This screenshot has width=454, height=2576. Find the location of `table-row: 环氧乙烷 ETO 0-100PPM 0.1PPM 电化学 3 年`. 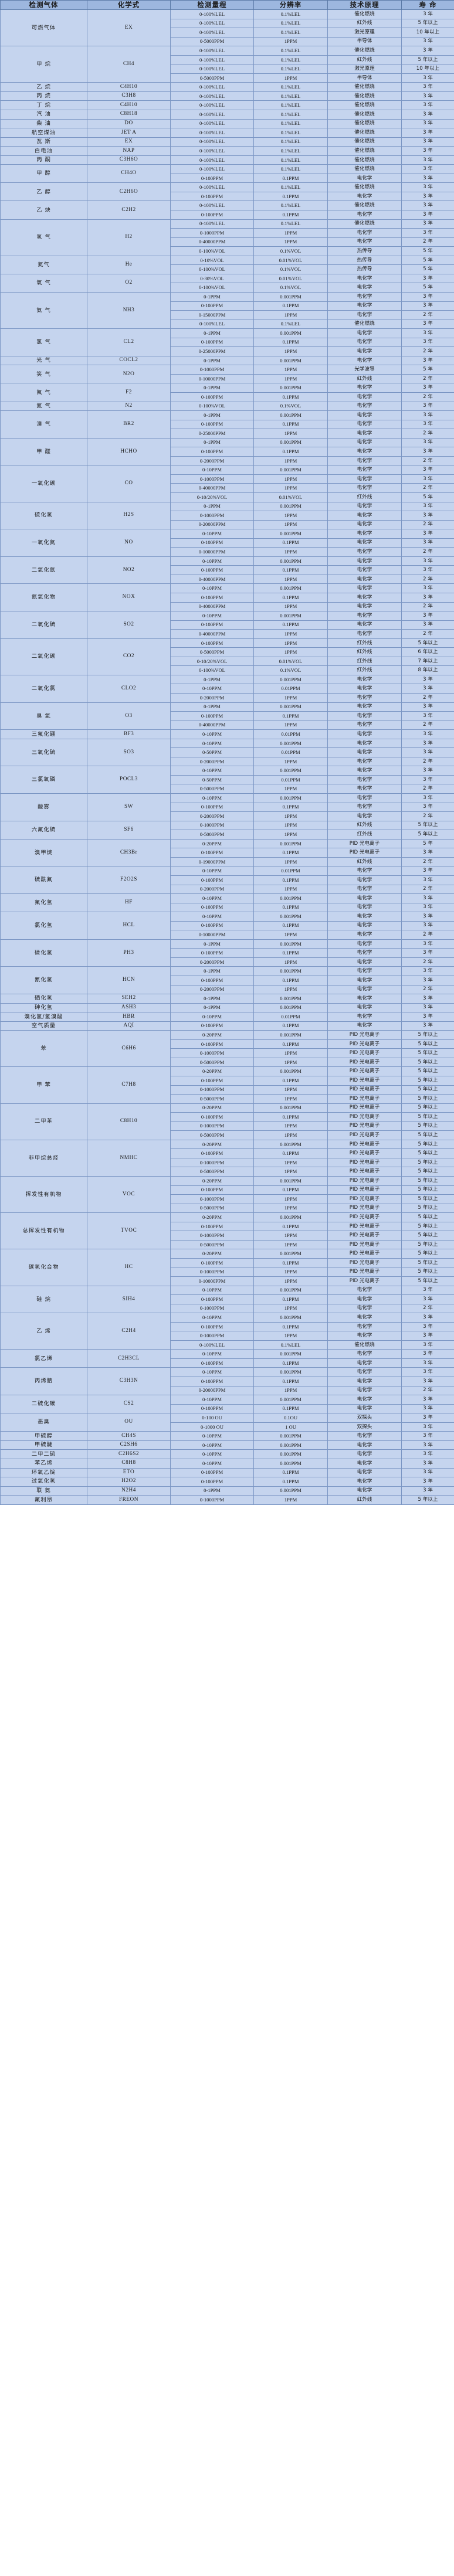

table-row: 环氧乙烷 ETO 0-100PPM 0.1PPM 电化学 3 年 is located at coordinates (227, 1473).